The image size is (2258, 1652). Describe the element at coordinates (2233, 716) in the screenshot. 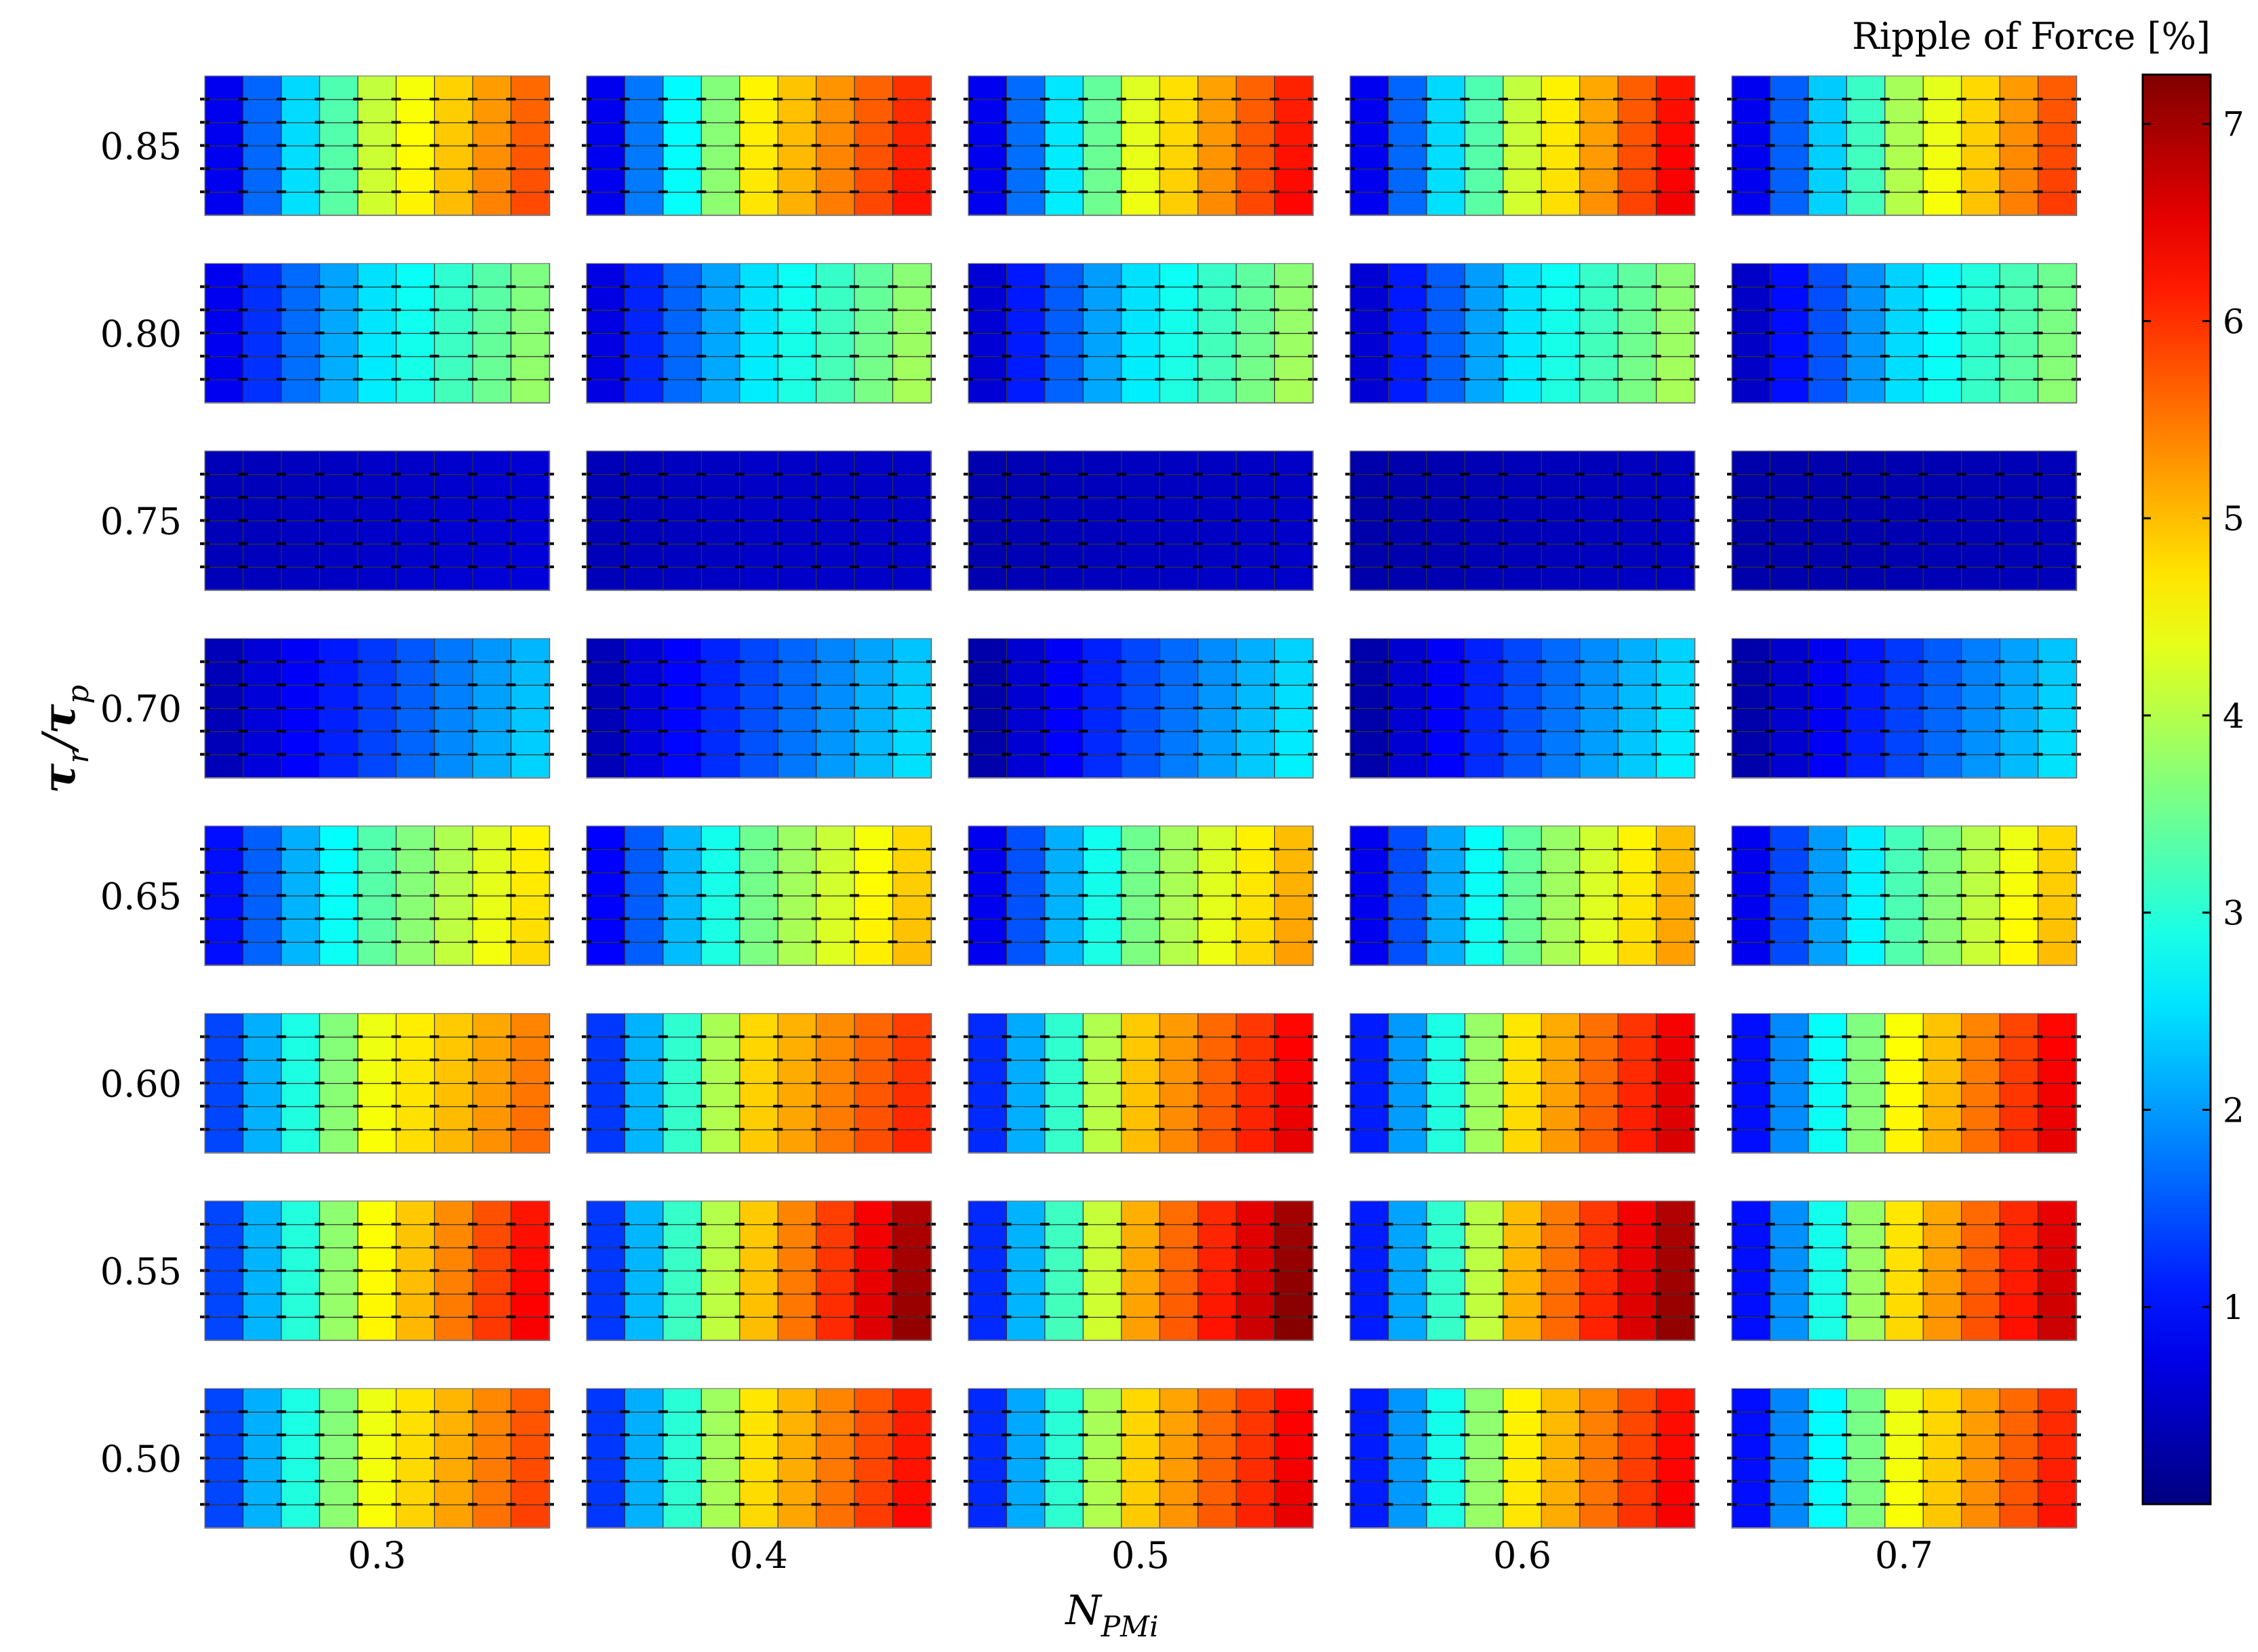

I see `colorbar-tick-label: 4` at that location.